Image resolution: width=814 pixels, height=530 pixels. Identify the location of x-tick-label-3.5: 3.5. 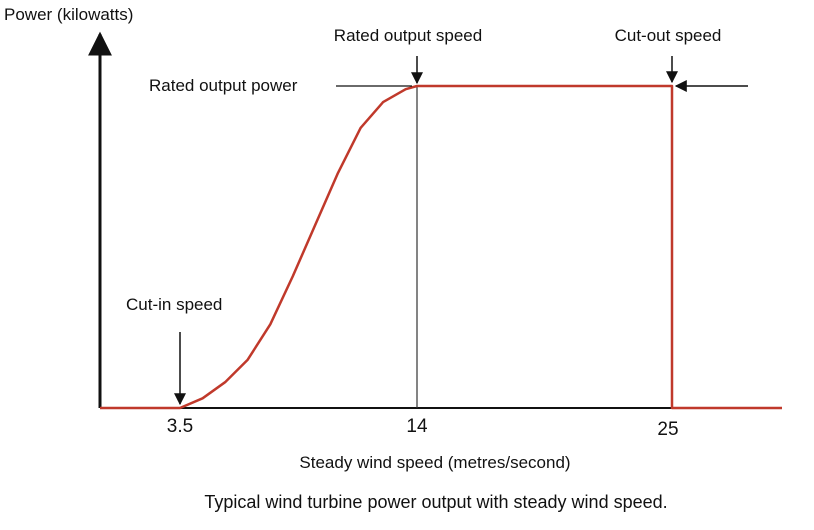
(180, 426).